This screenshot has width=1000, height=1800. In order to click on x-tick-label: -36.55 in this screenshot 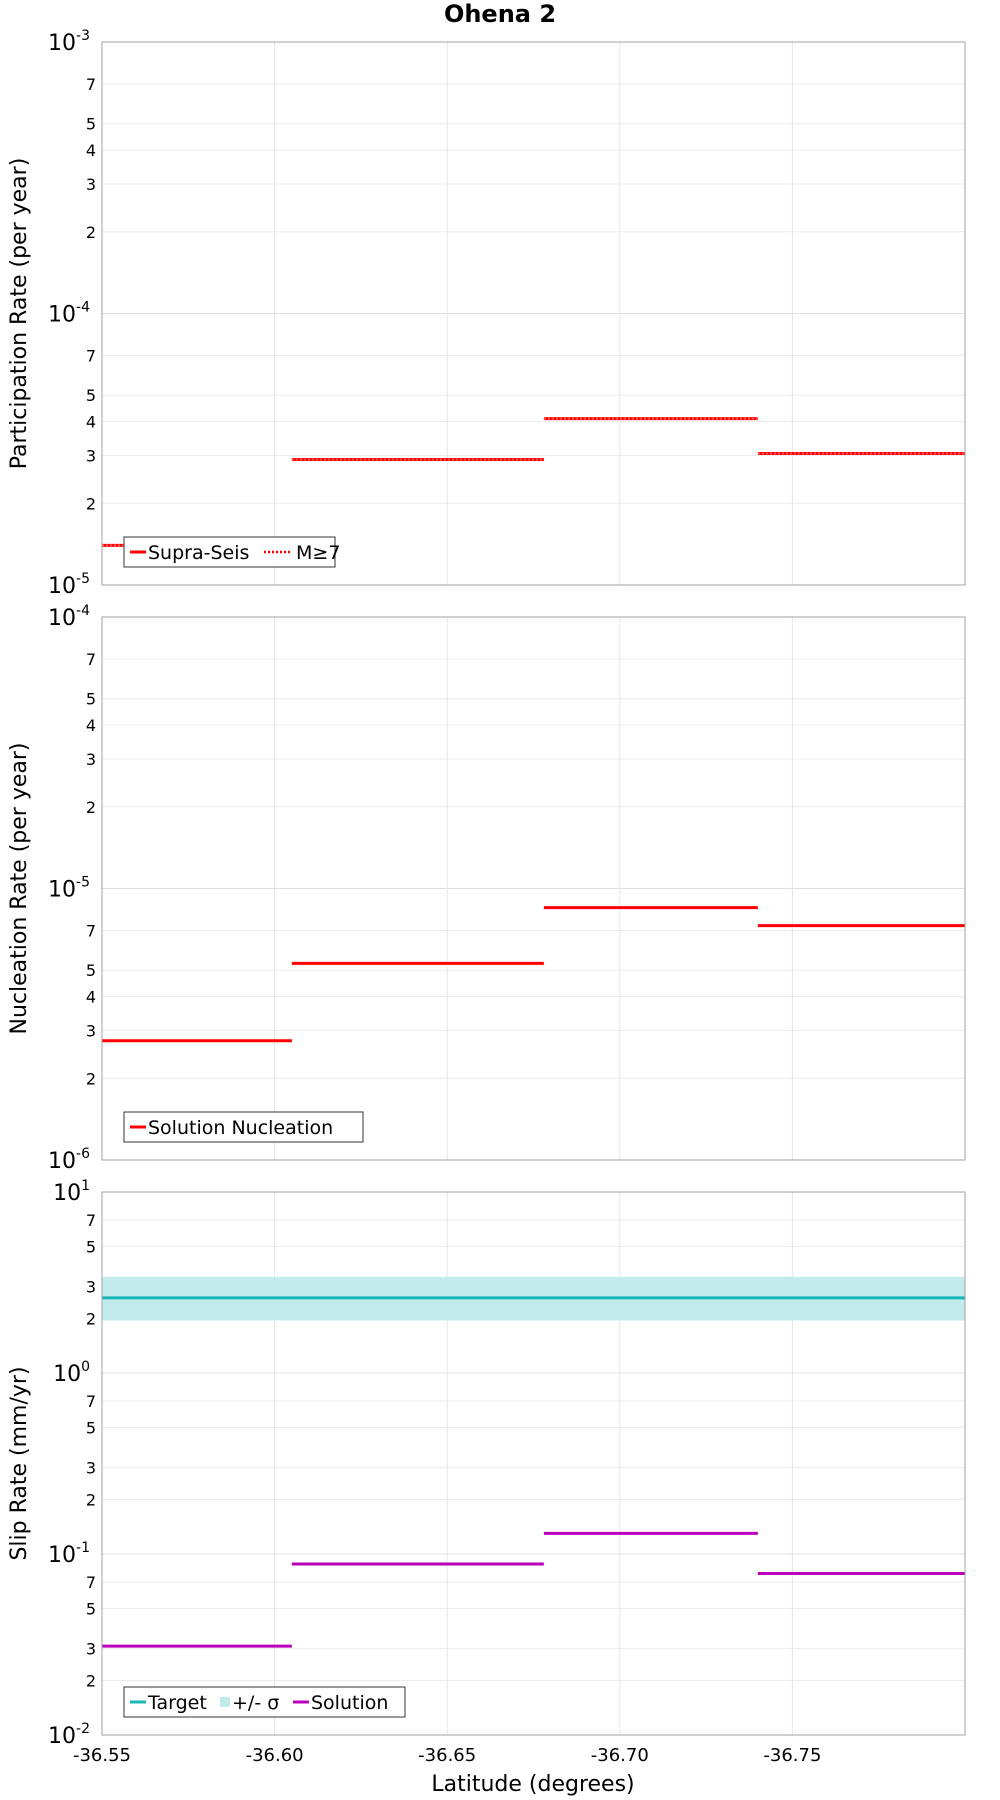, I will do `click(102, 1755)`.